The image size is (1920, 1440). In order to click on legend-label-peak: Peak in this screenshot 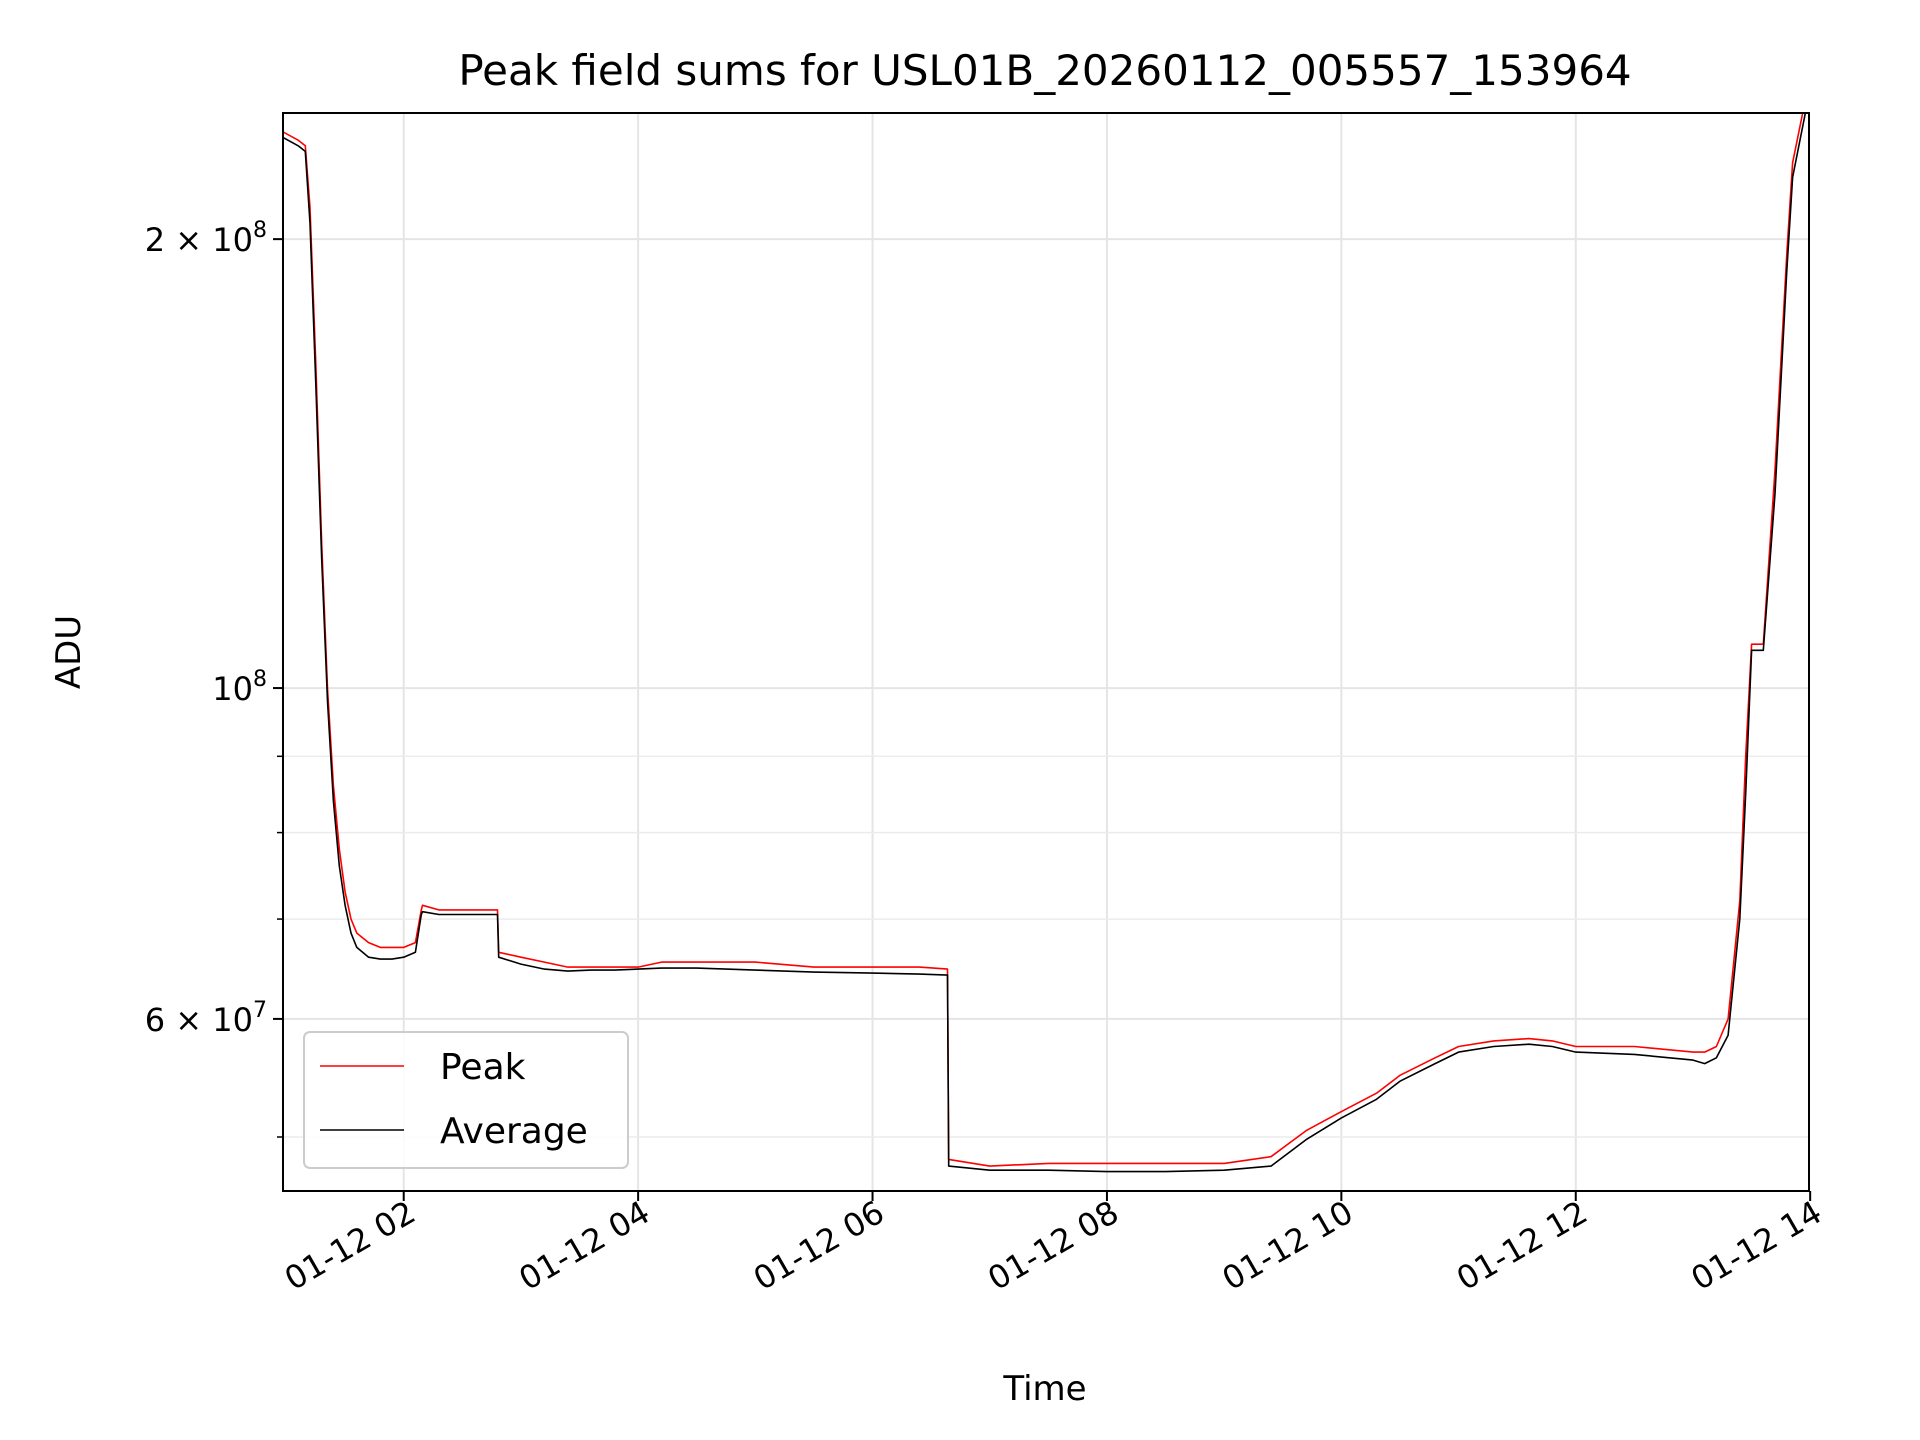, I will do `click(483, 1067)`.